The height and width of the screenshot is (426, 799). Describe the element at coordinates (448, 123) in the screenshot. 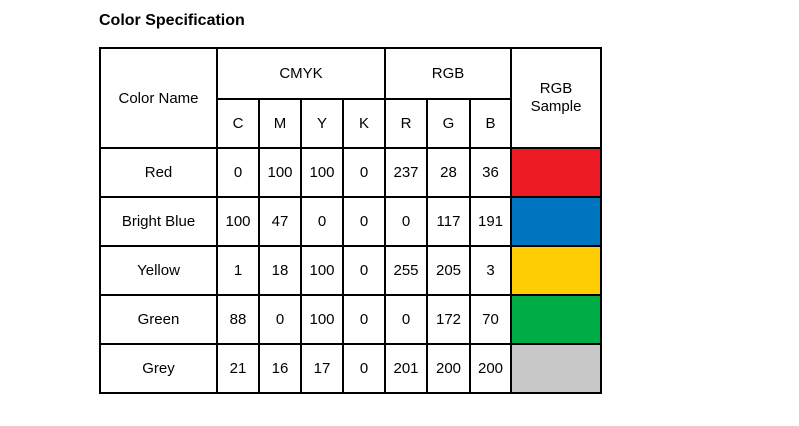

I see `g-header: G` at that location.